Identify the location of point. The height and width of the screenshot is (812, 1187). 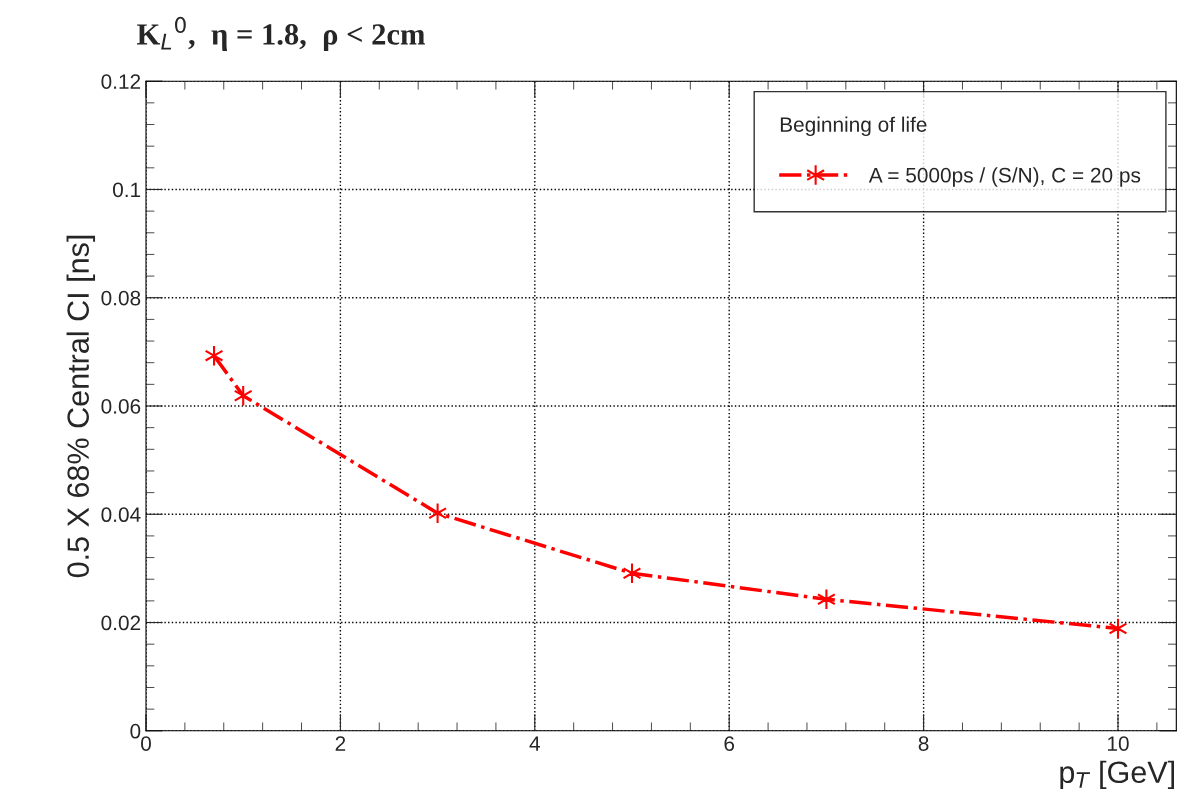
(438, 513).